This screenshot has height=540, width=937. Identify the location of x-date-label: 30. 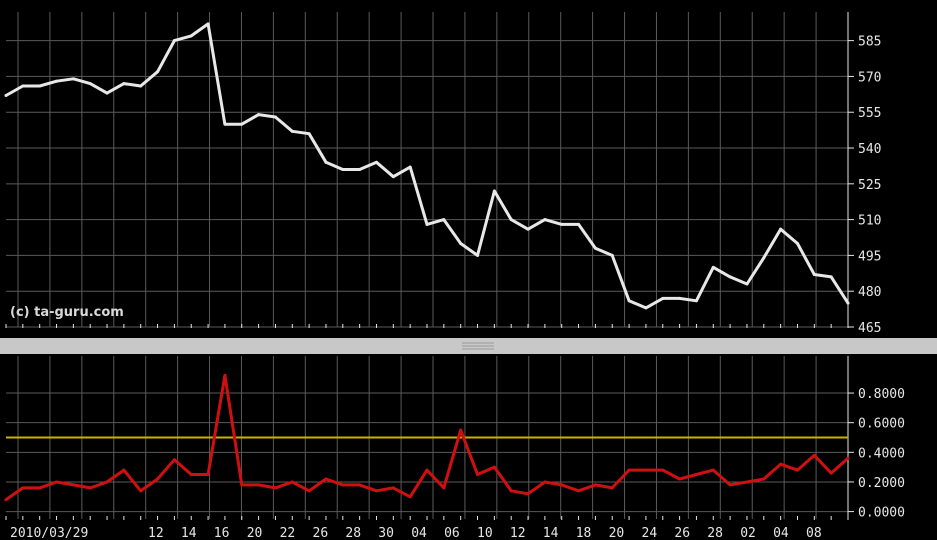
(386, 533).